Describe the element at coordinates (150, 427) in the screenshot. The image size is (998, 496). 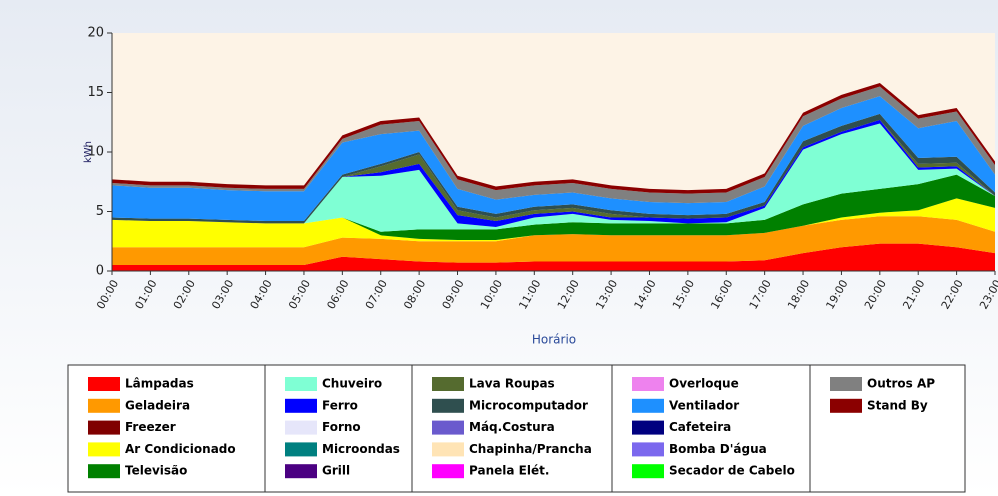
I see `legend-label: Freezer` at that location.